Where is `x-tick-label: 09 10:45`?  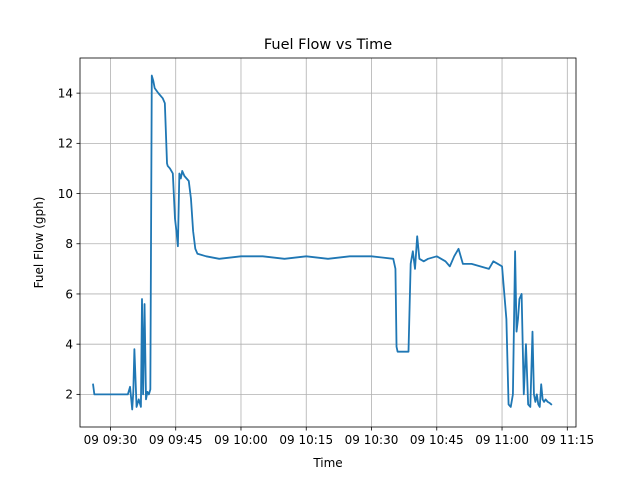 x-tick-label: 09 10:45 is located at coordinates (437, 440).